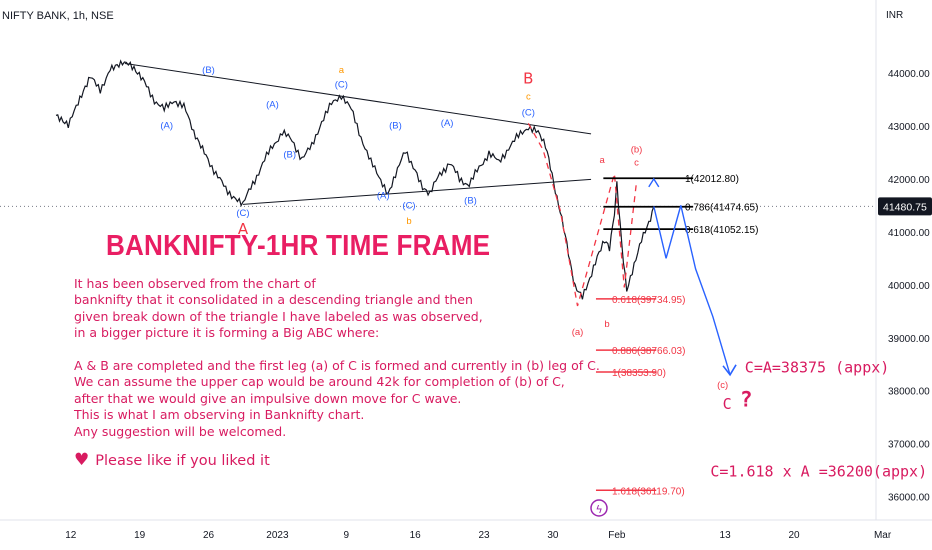 The height and width of the screenshot is (550, 932). What do you see at coordinates (654, 182) in the screenshot?
I see `projection-start-arrow` at bounding box center [654, 182].